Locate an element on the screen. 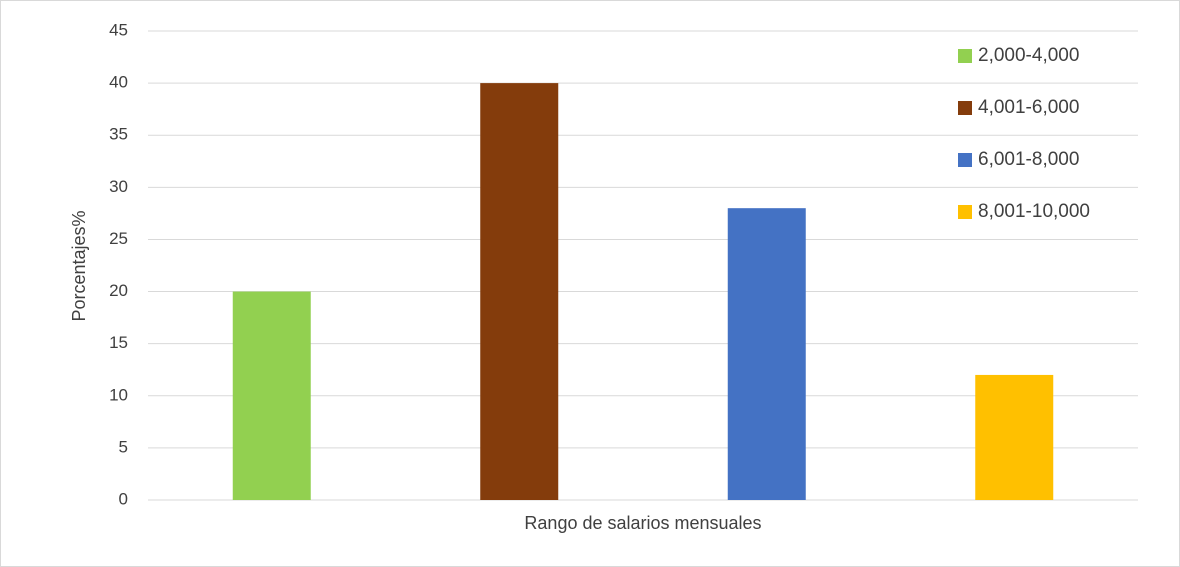 This screenshot has height=567, width=1180. y-tick-label: 5 is located at coordinates (123, 446).